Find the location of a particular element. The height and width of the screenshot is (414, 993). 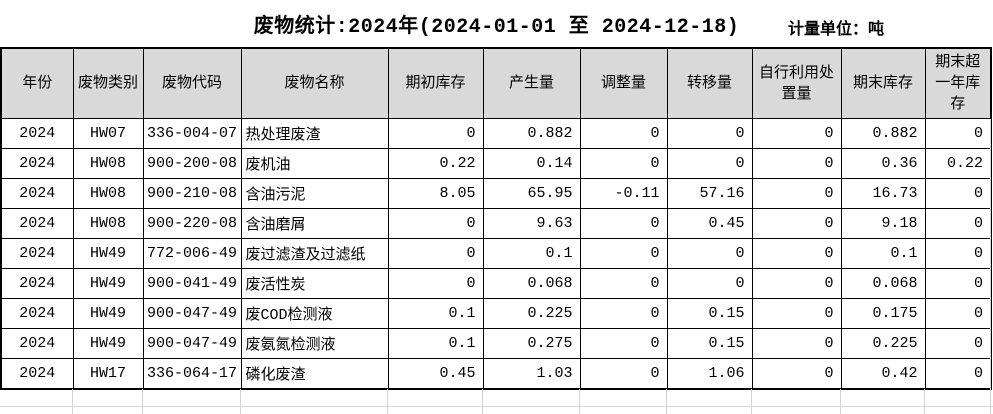

table-cell: 含油污泥 is located at coordinates (314, 193).